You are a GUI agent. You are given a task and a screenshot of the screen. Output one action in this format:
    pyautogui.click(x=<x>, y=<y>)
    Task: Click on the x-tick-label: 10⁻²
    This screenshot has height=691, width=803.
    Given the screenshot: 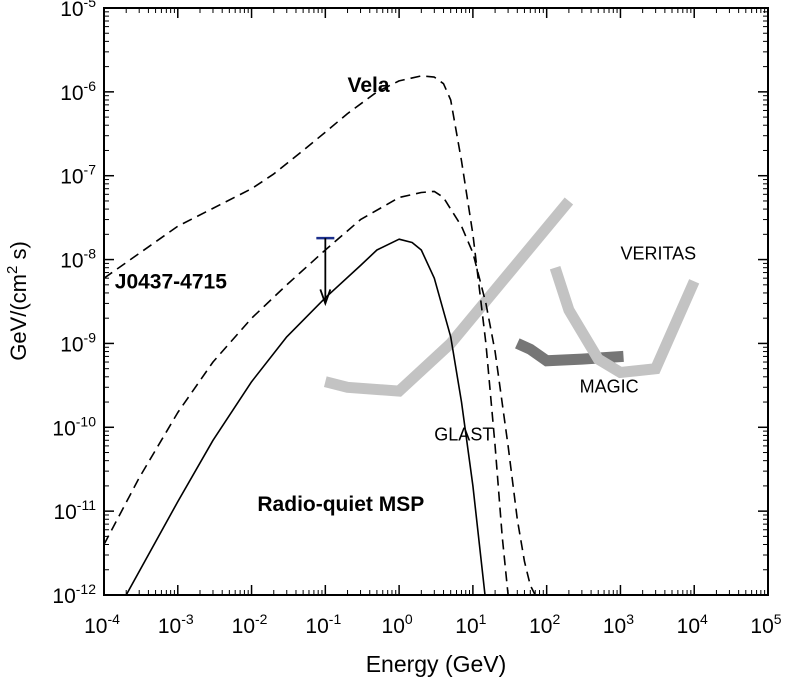 What is the action you would take?
    pyautogui.click(x=250, y=624)
    